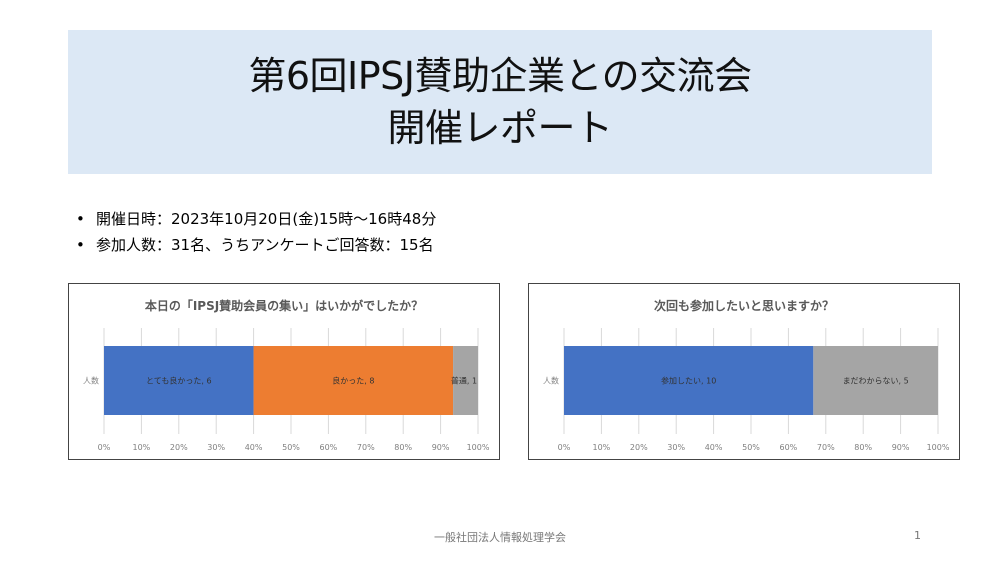  What do you see at coordinates (744, 305) in the screenshot?
I see `chart-title: 次回も参加したいと思いますか？` at bounding box center [744, 305].